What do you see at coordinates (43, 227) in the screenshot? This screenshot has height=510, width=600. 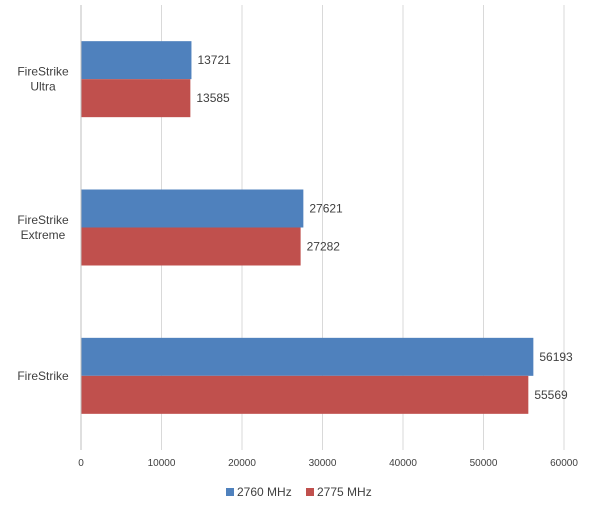 I see `category-label: FireStrike Extreme` at bounding box center [43, 227].